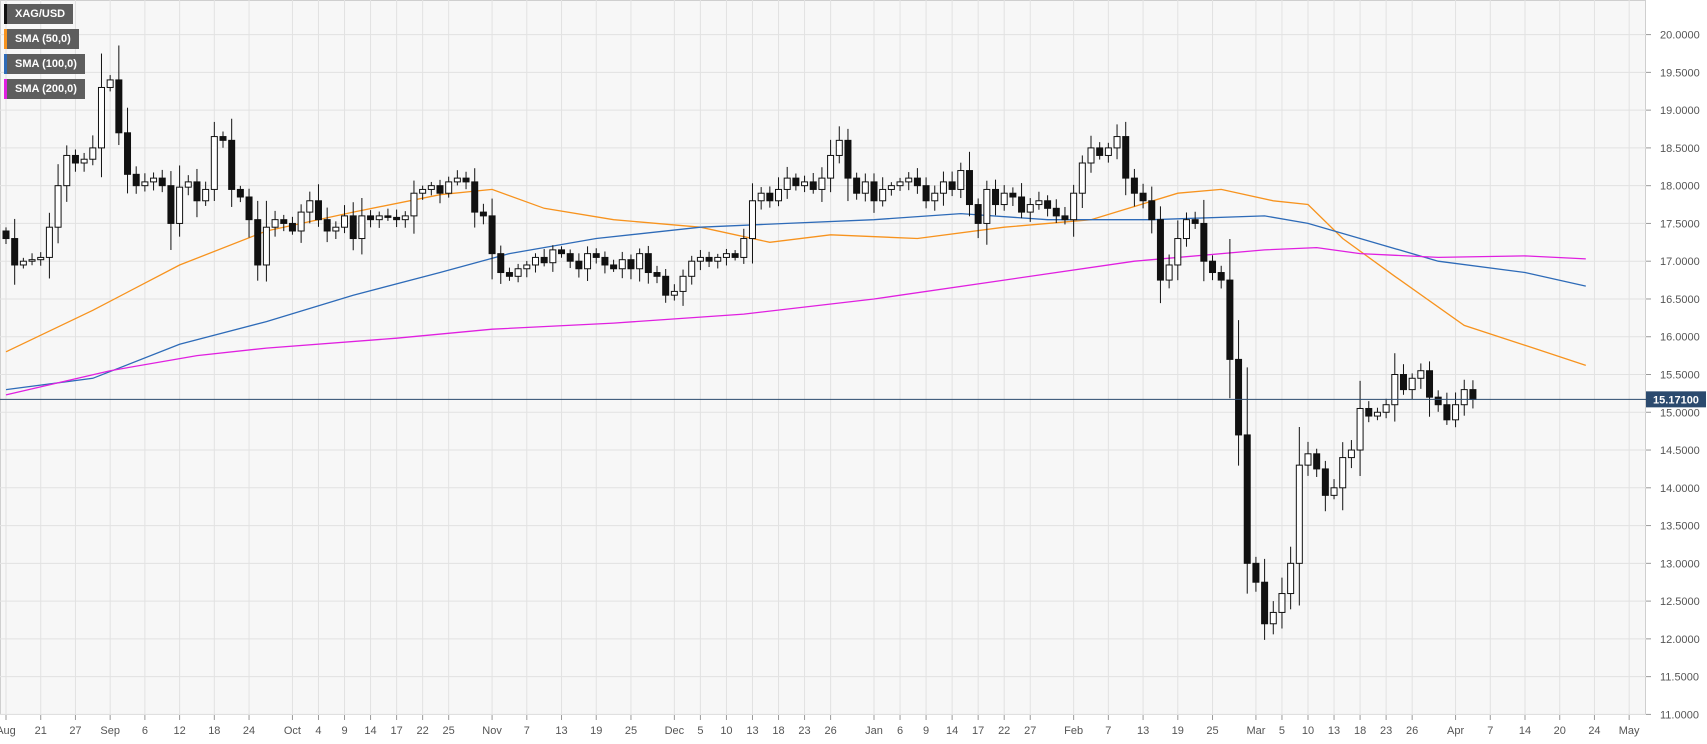  What do you see at coordinates (449, 731) in the screenshot?
I see `x-tick-label: 25` at bounding box center [449, 731].